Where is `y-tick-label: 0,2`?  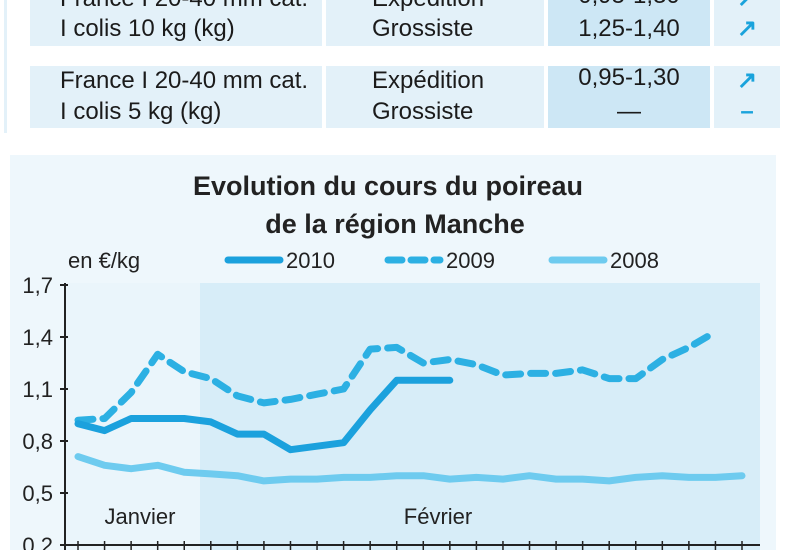 y-tick-label: 0,2 is located at coordinates (37, 541).